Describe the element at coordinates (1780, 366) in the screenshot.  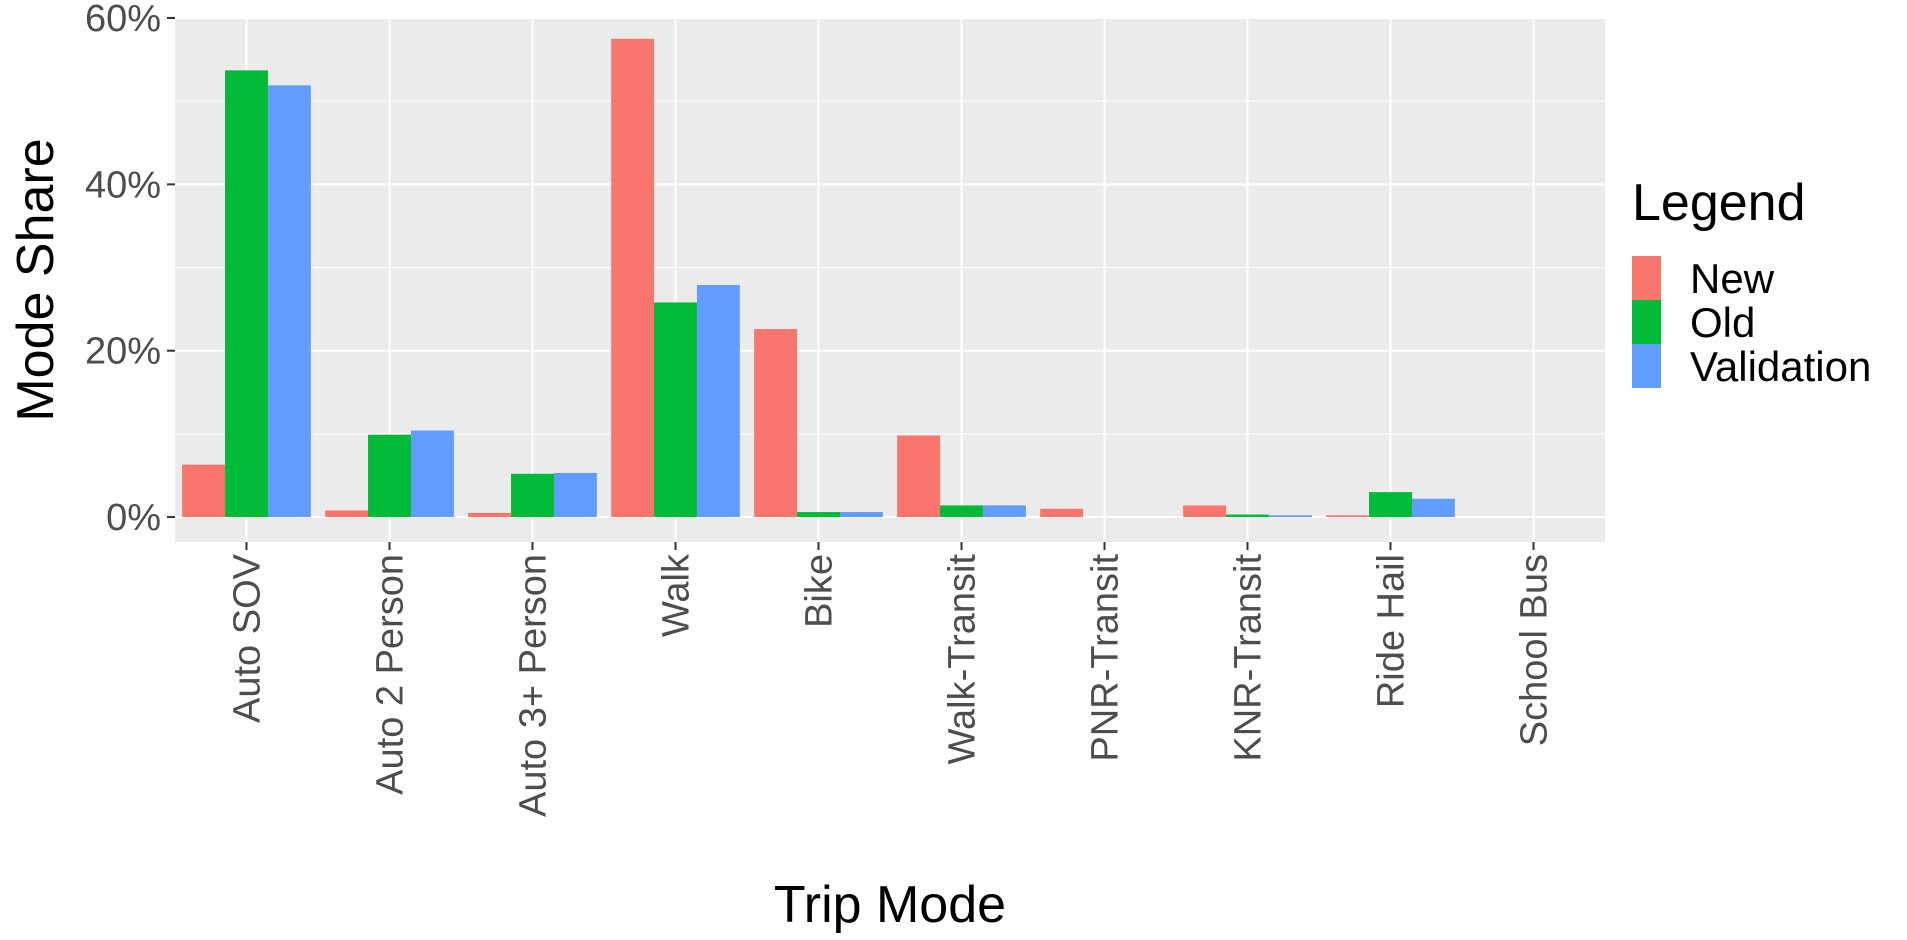
I see `legend-label-validation: Validation` at that location.